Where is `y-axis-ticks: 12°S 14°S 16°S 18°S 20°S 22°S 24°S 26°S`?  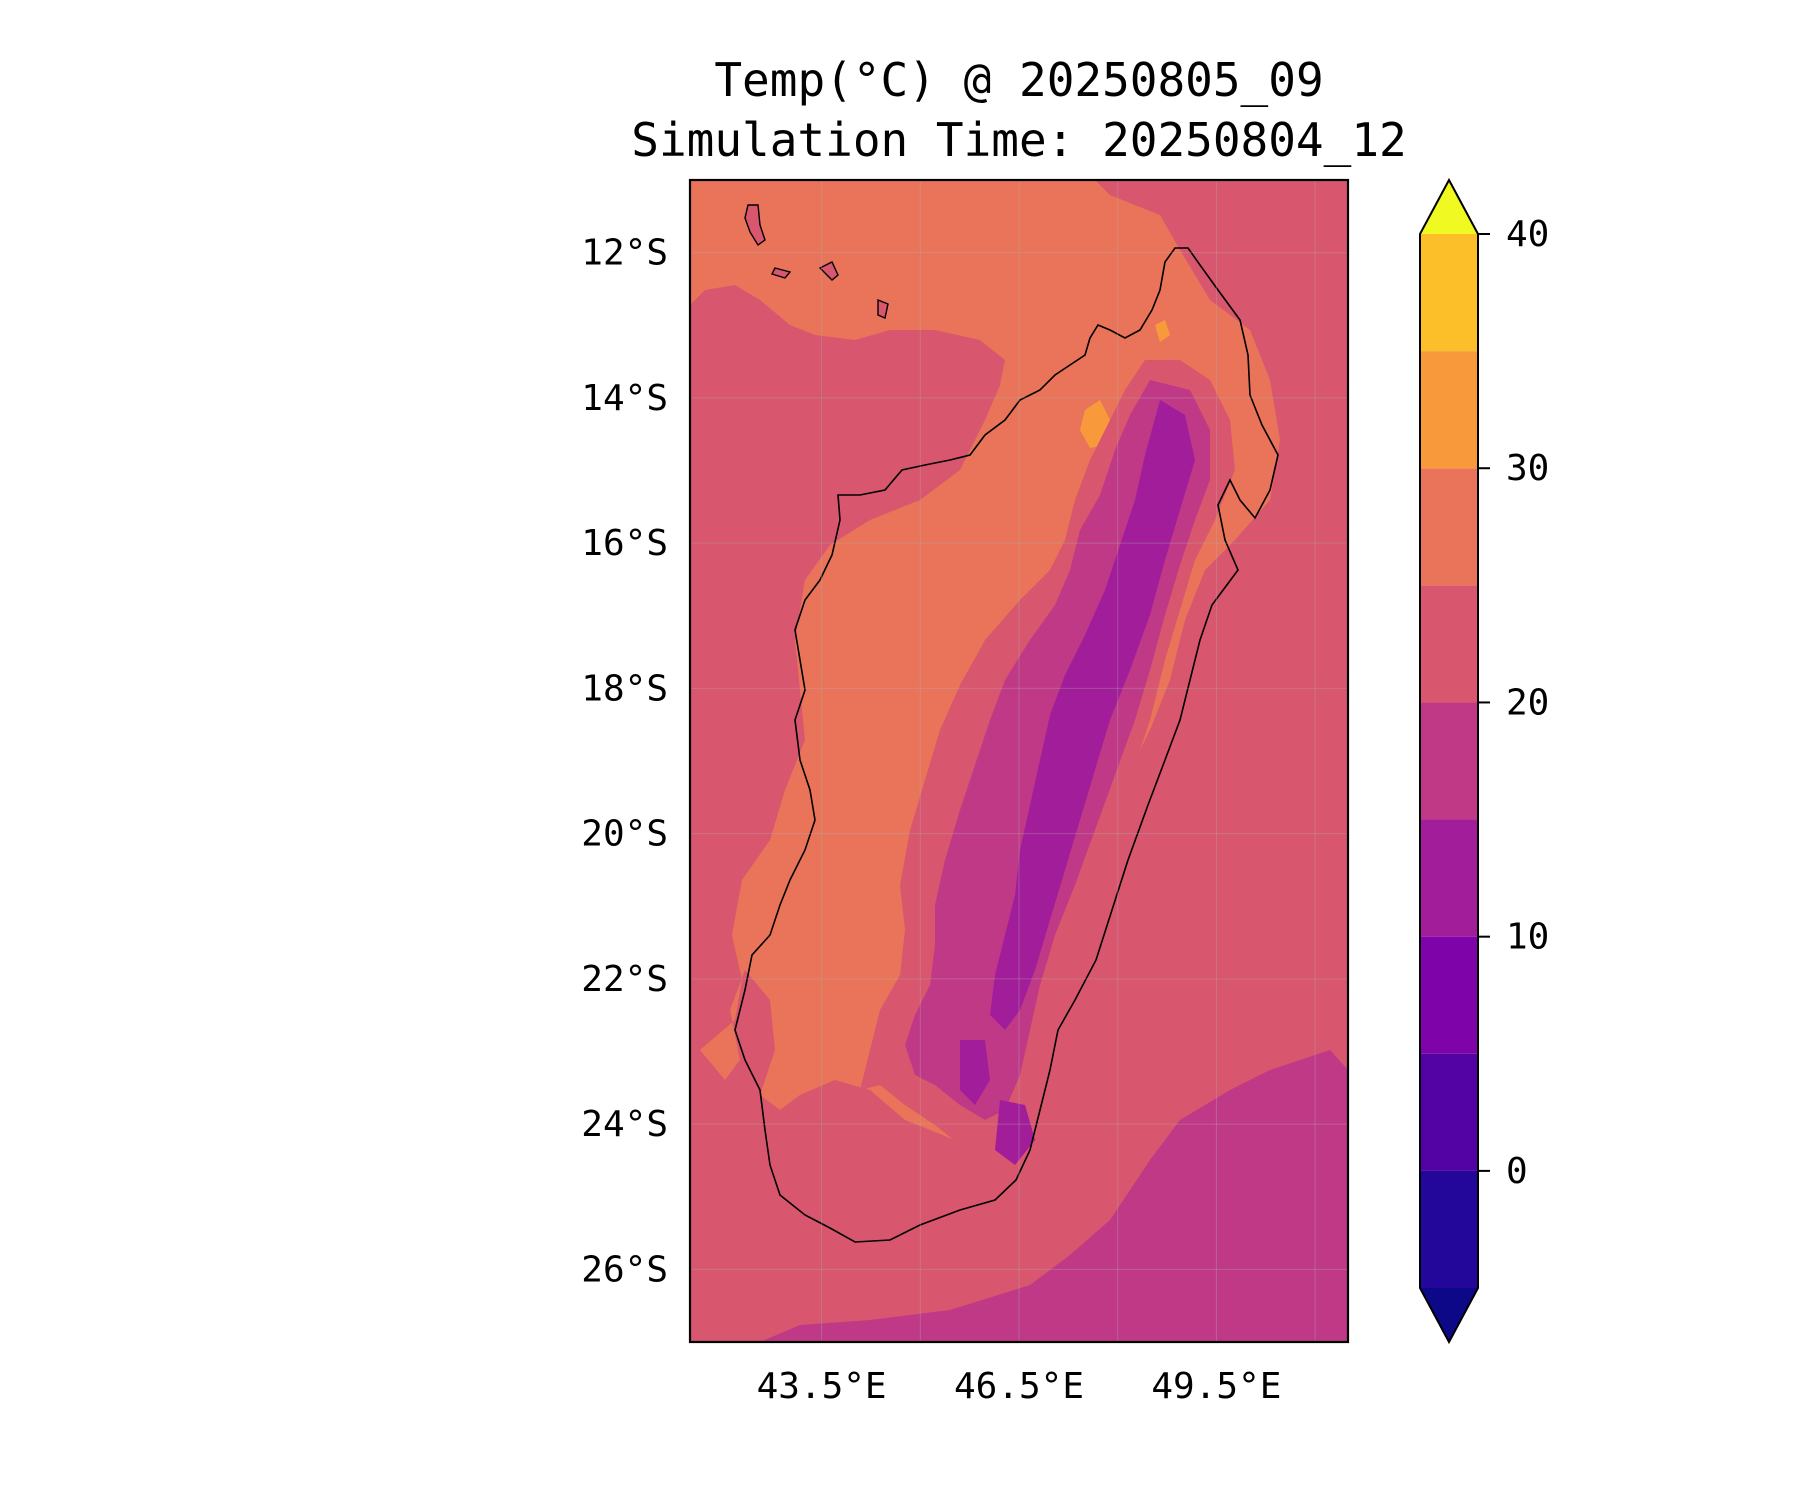 y-axis-ticks: 12°S 14°S 16°S 18°S 20°S 22°S 24°S 26°S is located at coordinates (624, 762).